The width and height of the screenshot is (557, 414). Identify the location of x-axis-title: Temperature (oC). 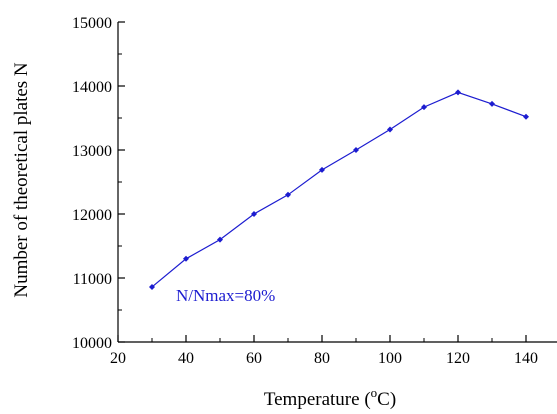
(330, 397).